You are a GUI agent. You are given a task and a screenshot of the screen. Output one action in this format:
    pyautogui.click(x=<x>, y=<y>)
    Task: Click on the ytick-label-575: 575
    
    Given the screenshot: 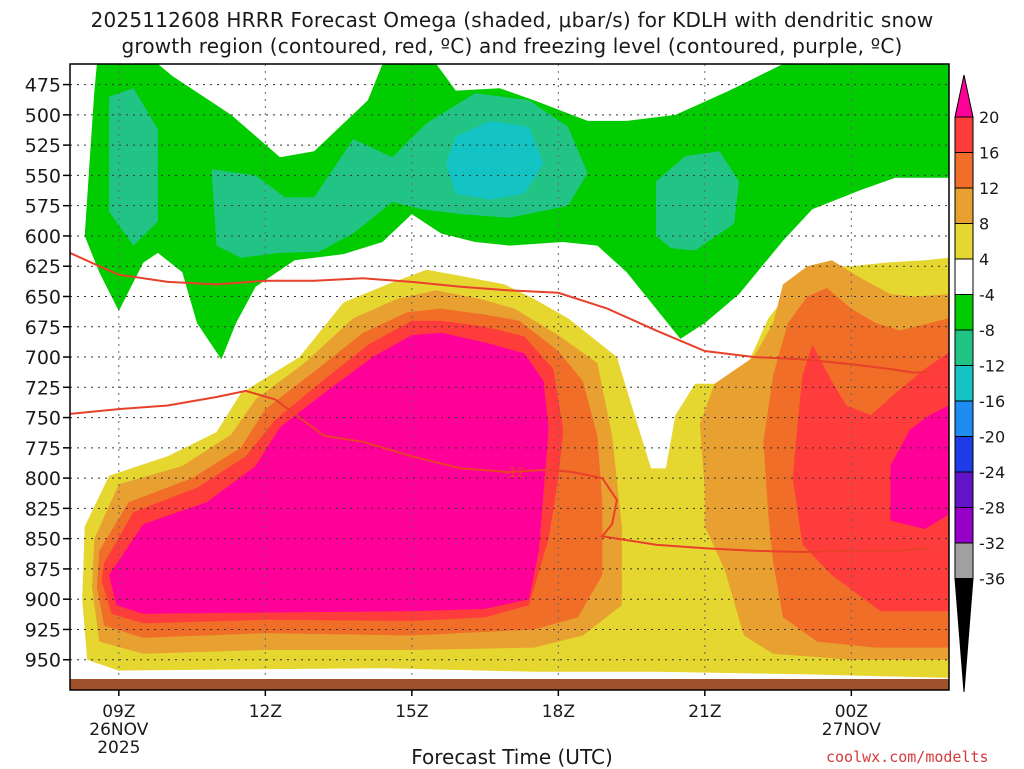 What is the action you would take?
    pyautogui.click(x=43, y=207)
    